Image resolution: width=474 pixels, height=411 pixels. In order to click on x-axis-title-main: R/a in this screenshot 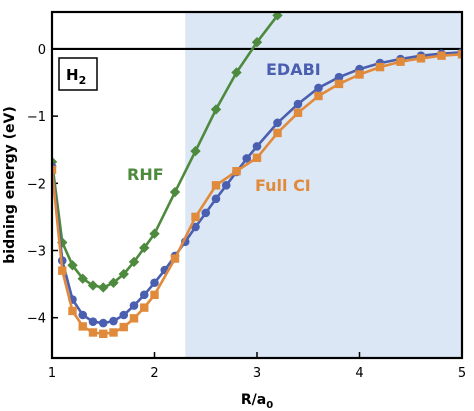, I will do `click(253, 400)`.